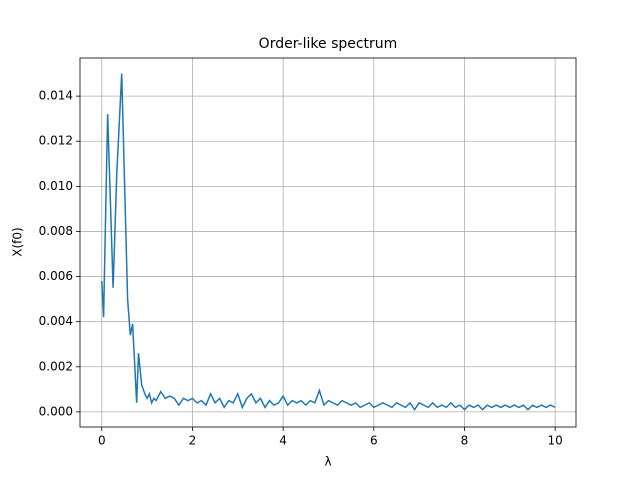 The image size is (640, 480). What do you see at coordinates (328, 44) in the screenshot?
I see `chart-title: Order-like spectrum` at bounding box center [328, 44].